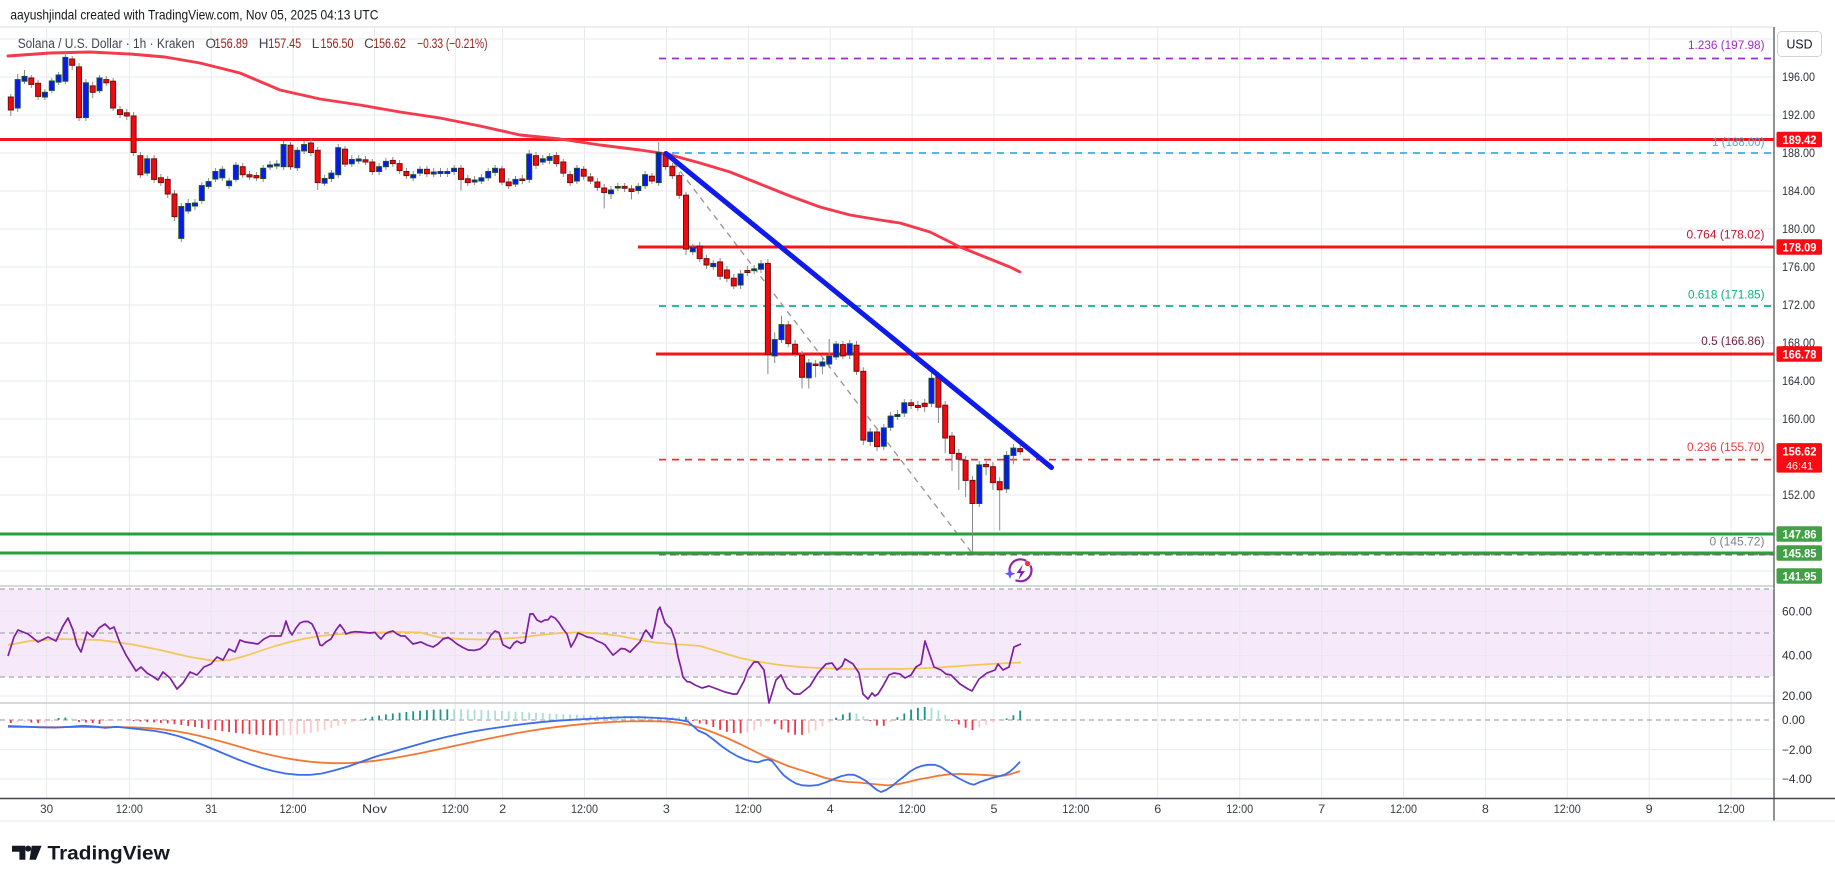  Describe the element at coordinates (1800, 553) in the screenshot. I see `svg-text: 145.85` at that location.